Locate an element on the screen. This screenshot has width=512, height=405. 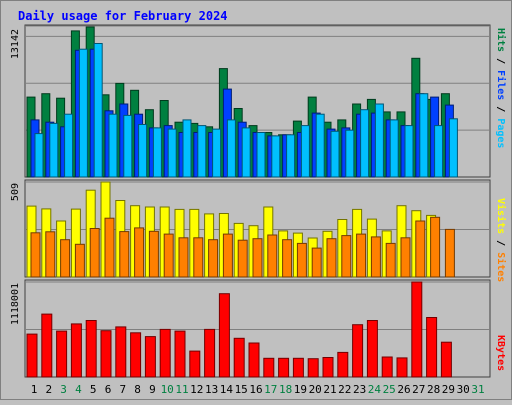
day-label-27: 27 is located at coordinates (418, 389).